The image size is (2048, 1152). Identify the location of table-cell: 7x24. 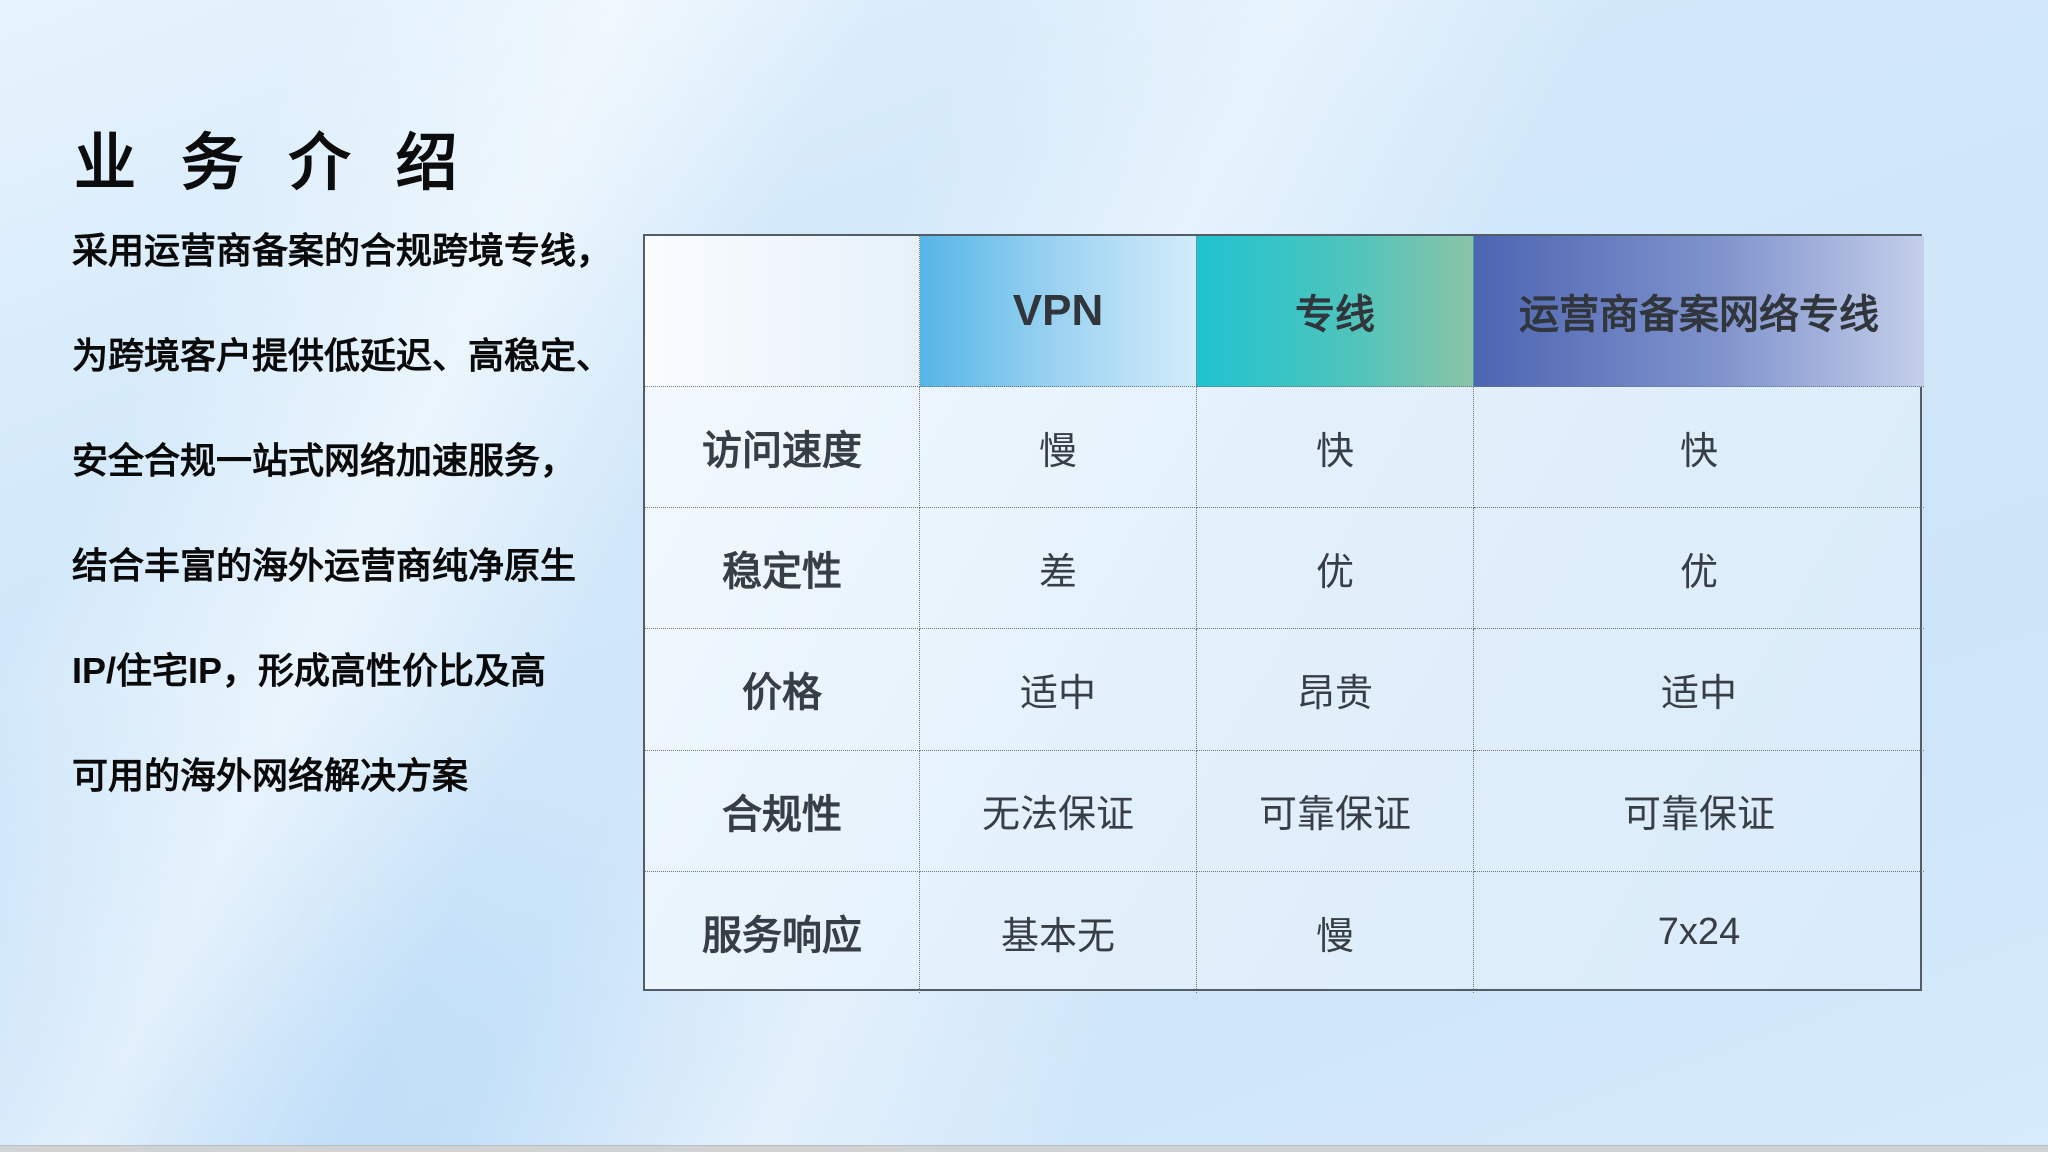
(1699, 931).